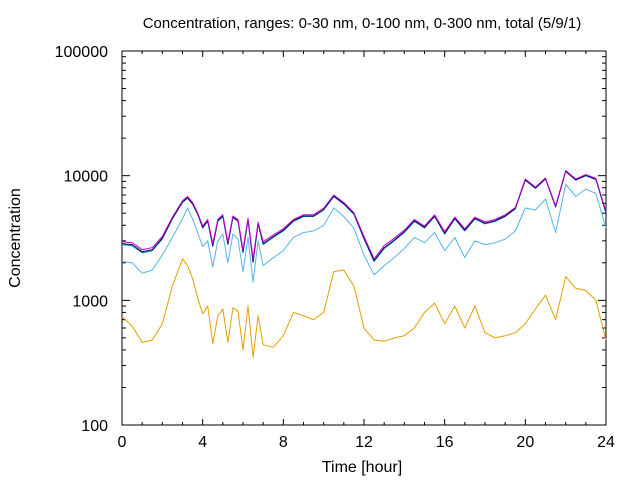  I want to click on x-axis-title: Time [hour], so click(362, 467).